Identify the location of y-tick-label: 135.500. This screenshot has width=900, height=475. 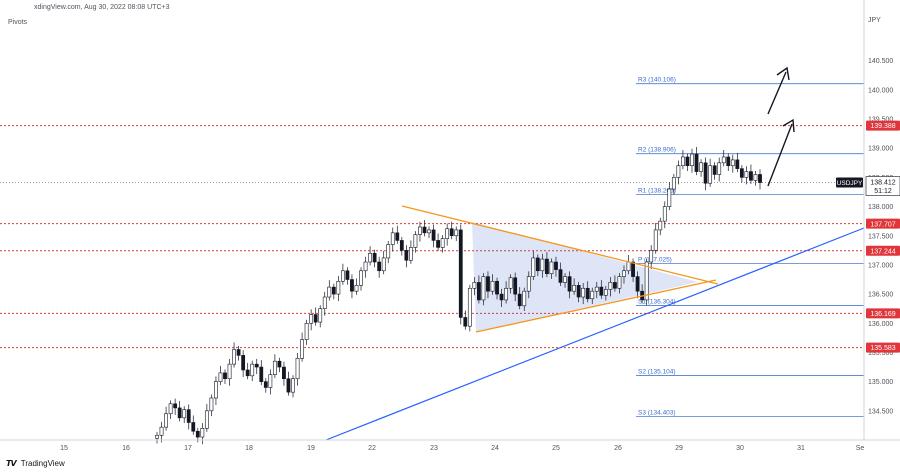
(880, 353).